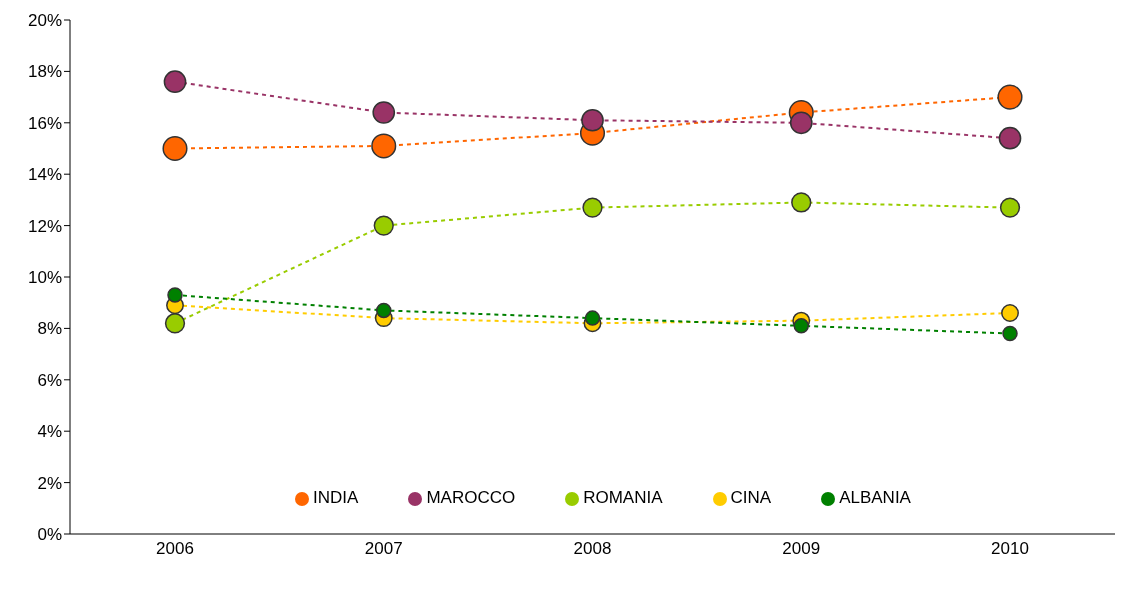 The height and width of the screenshot is (602, 1133). What do you see at coordinates (471, 497) in the screenshot?
I see `legend-label: MAROCCO` at bounding box center [471, 497].